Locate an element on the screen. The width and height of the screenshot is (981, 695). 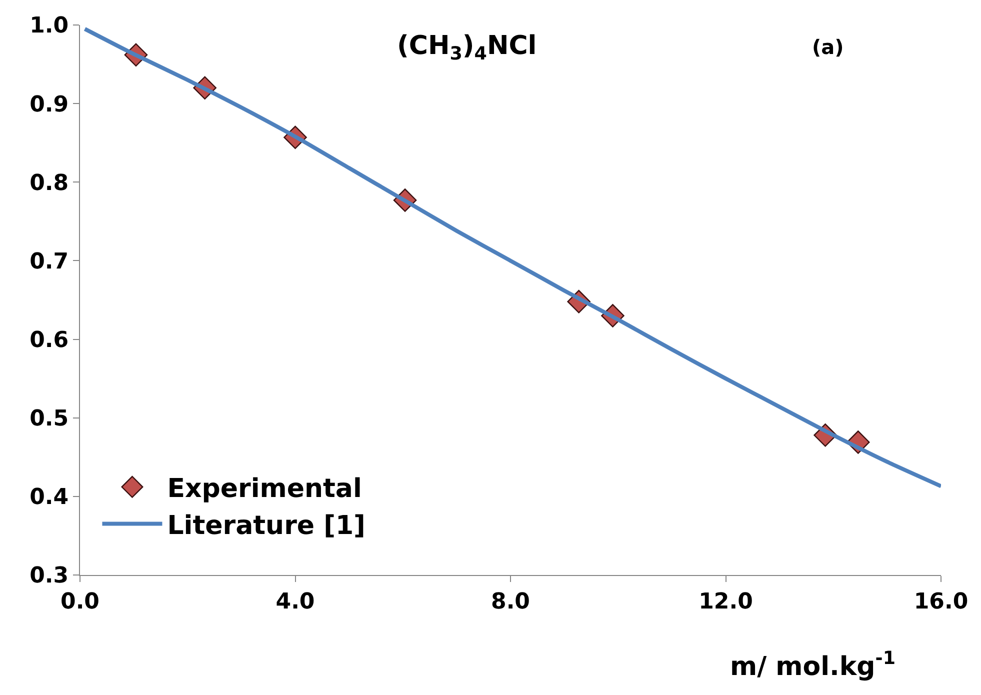
y-tick-label: 0.6 is located at coordinates (49, 340).